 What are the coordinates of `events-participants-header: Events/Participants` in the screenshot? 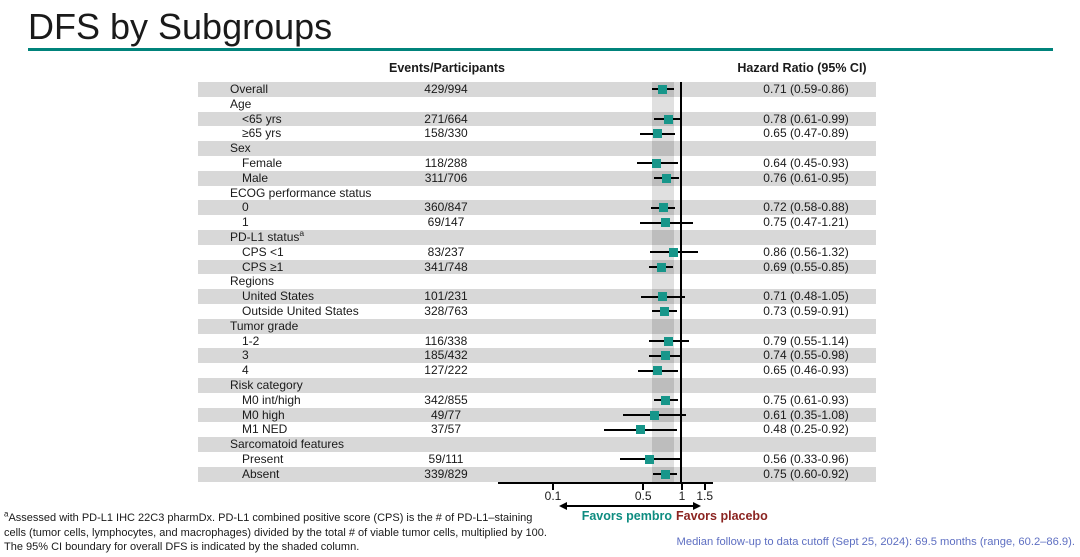 It's located at (446, 68).